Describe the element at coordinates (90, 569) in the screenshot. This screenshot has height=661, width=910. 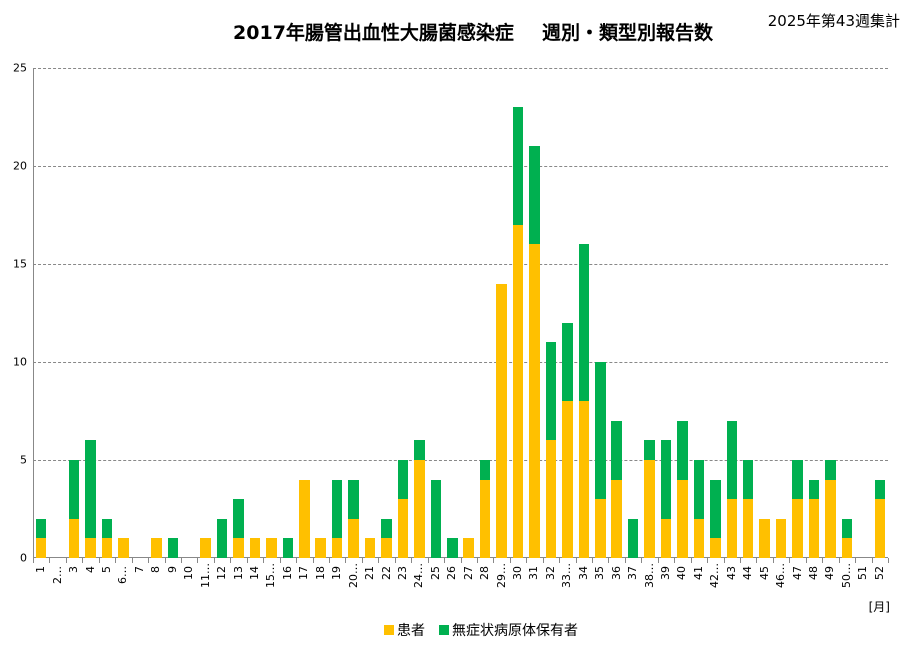
I see `x-tick-label: 4` at that location.